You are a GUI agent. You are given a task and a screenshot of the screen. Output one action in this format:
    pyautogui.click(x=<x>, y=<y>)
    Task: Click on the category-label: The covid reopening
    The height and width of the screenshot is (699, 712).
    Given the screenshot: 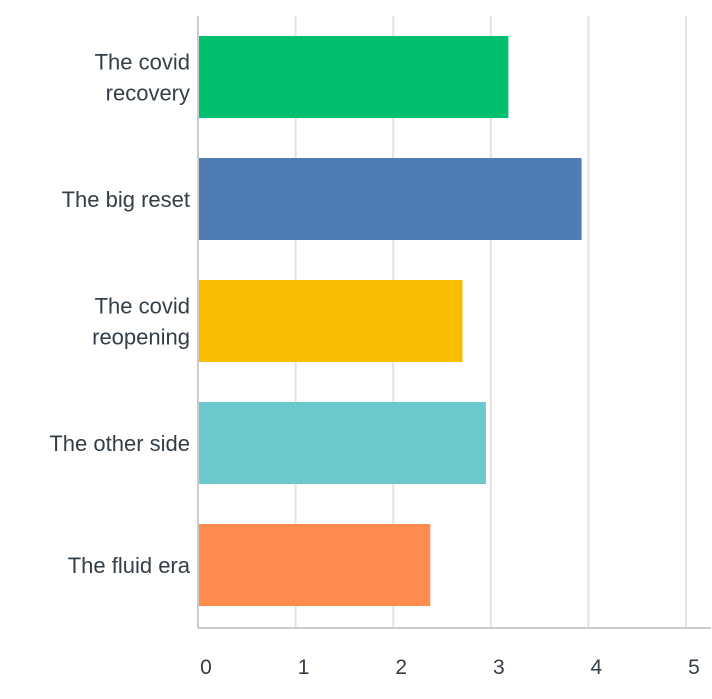 What is the action you would take?
    pyautogui.click(x=141, y=322)
    